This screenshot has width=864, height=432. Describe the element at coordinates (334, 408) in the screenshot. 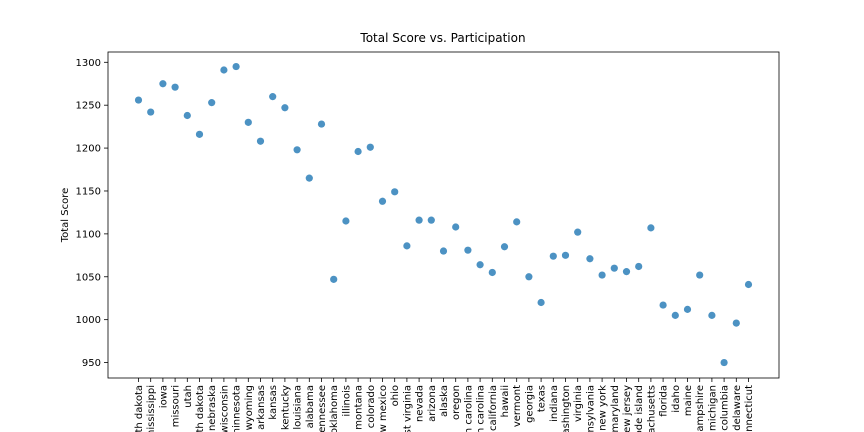

I see `x-tick-label: oklahoma` at that location.